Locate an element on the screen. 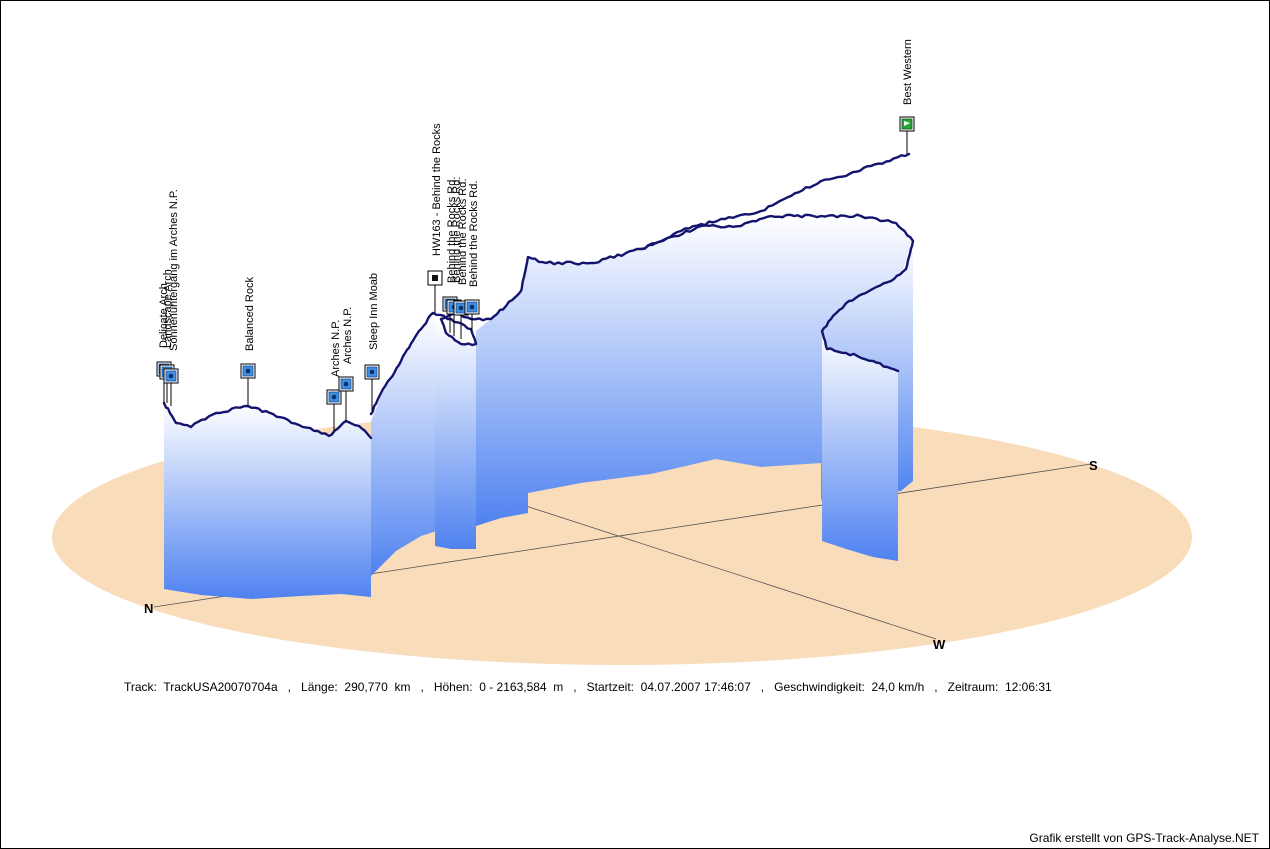 Image resolution: width=1270 pixels, height=849 pixels. waypoint-label: HW163 - Behind the Rocks is located at coordinates (437, 189).